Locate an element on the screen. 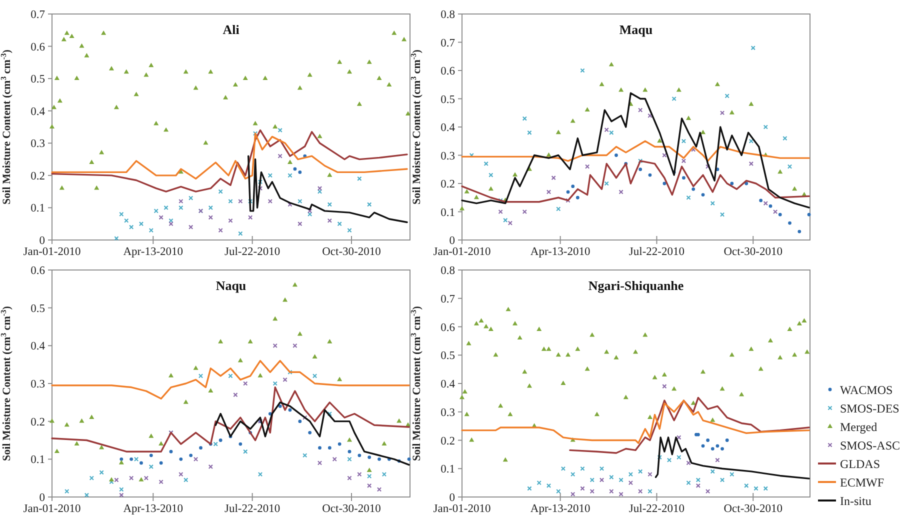 The height and width of the screenshot is (523, 917). legend-label: In-situ is located at coordinates (856, 501).